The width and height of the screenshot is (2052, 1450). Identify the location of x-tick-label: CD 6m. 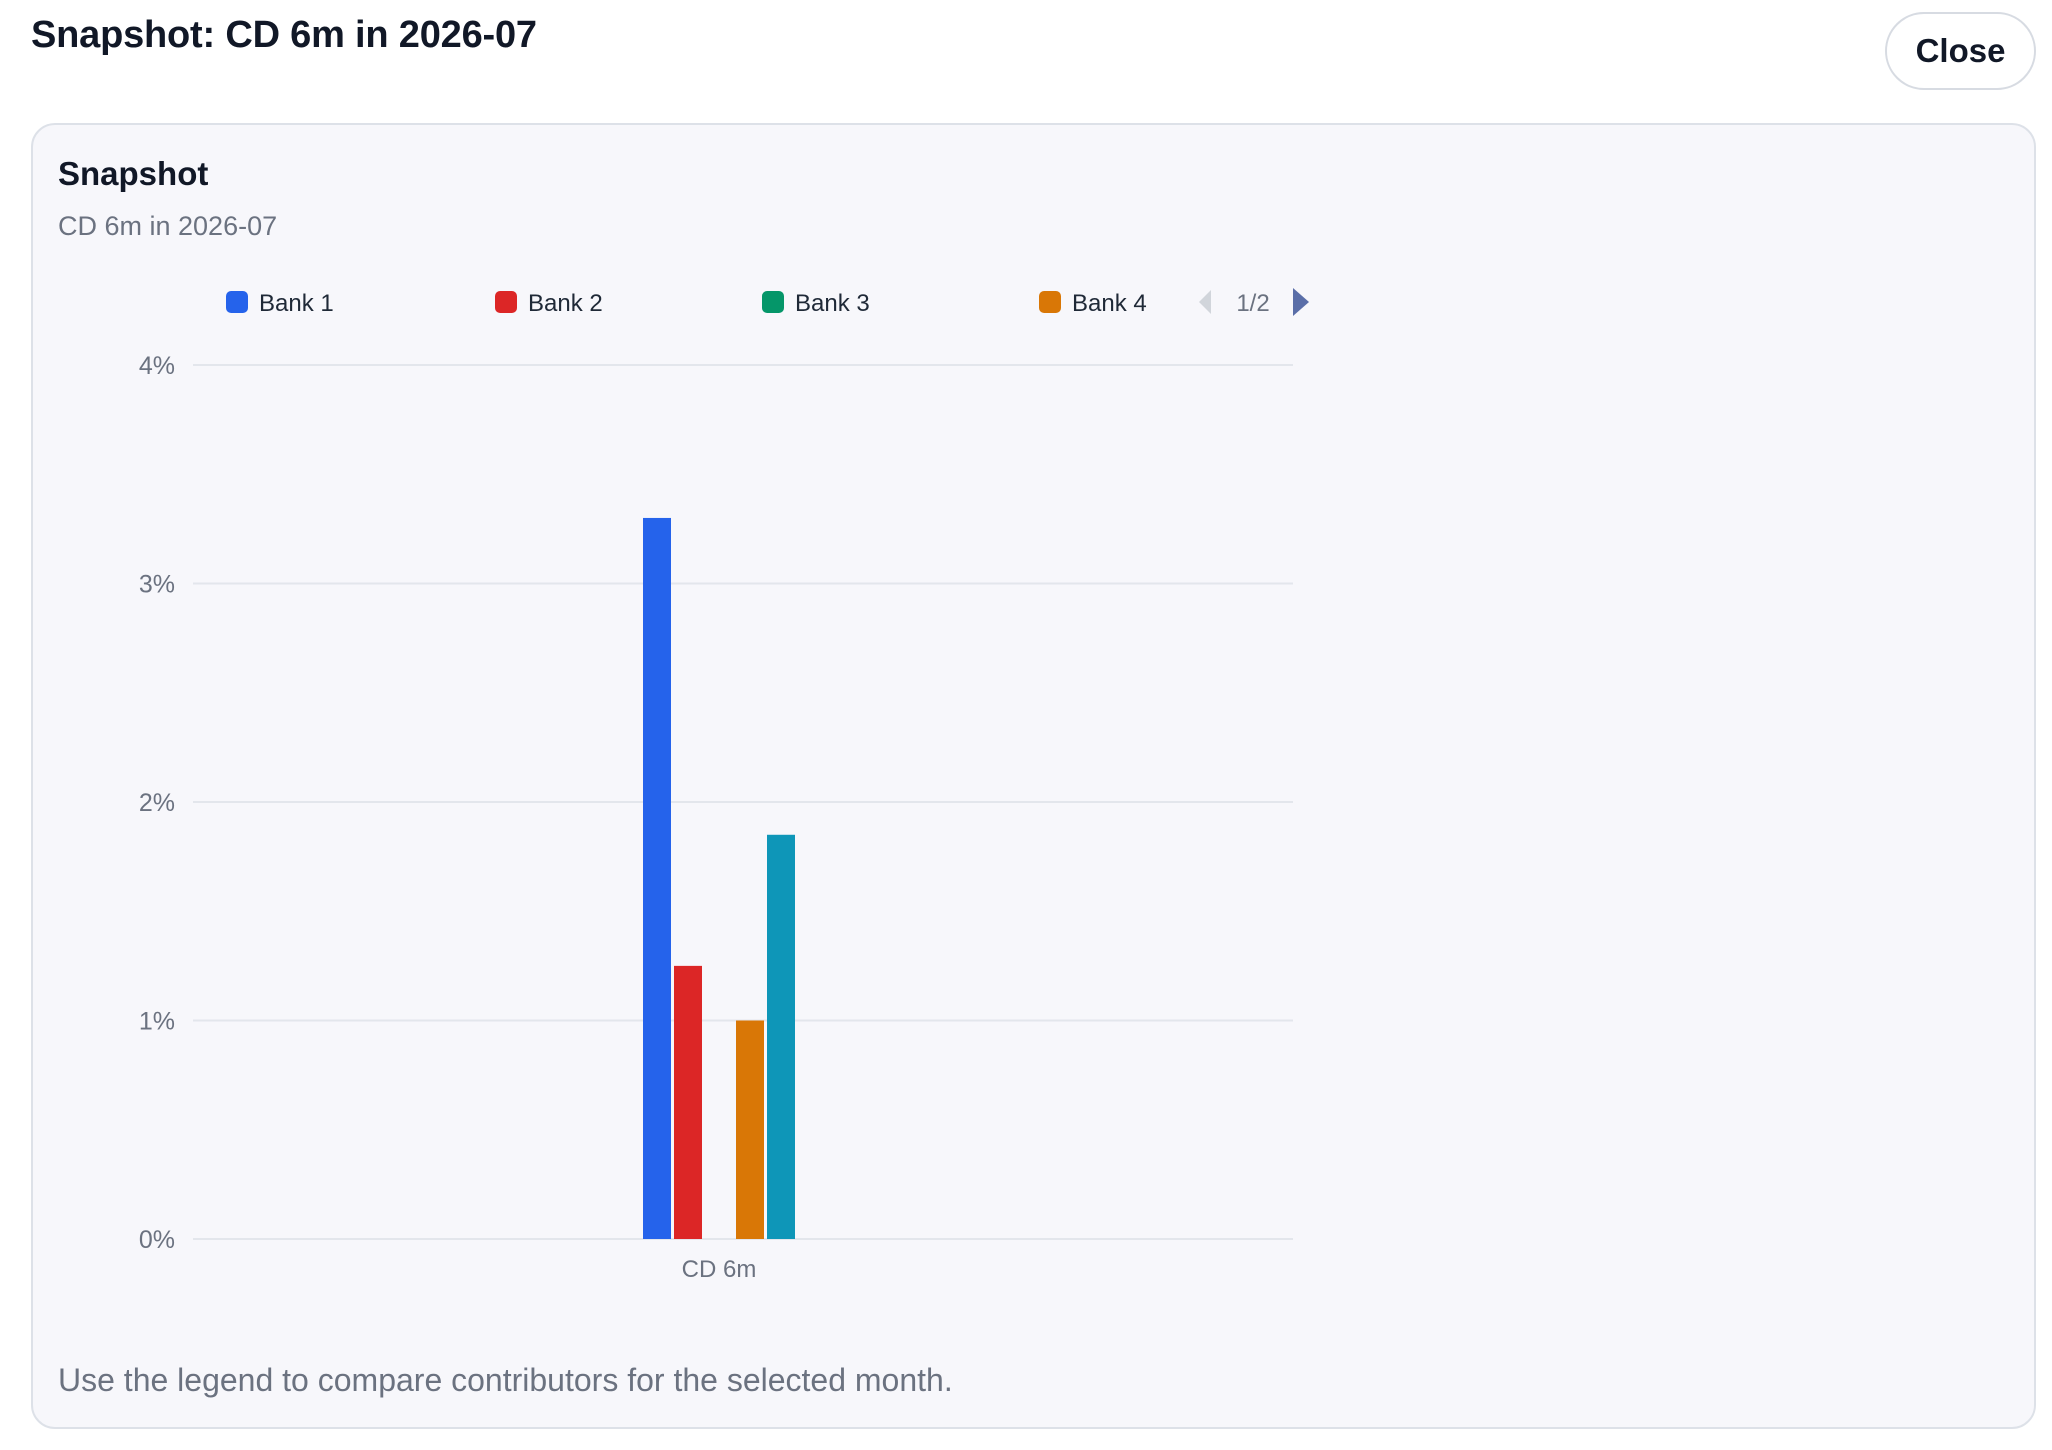
(719, 1269).